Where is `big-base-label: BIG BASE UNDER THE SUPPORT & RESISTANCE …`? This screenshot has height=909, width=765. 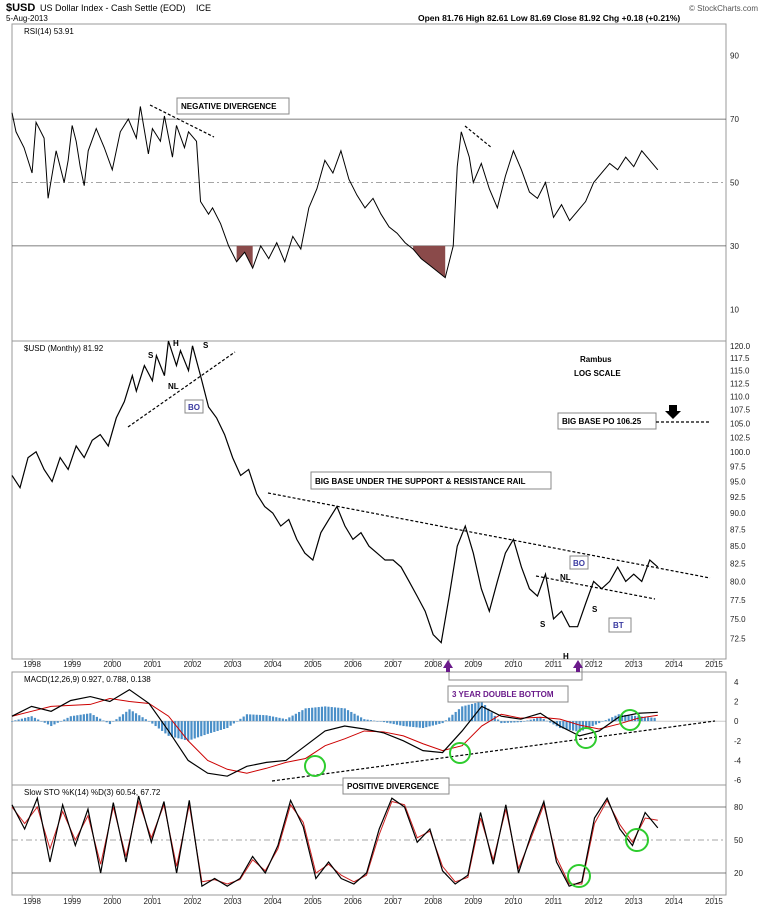 big-base-label: BIG BASE UNDER THE SUPPORT & RESISTANCE … is located at coordinates (420, 481).